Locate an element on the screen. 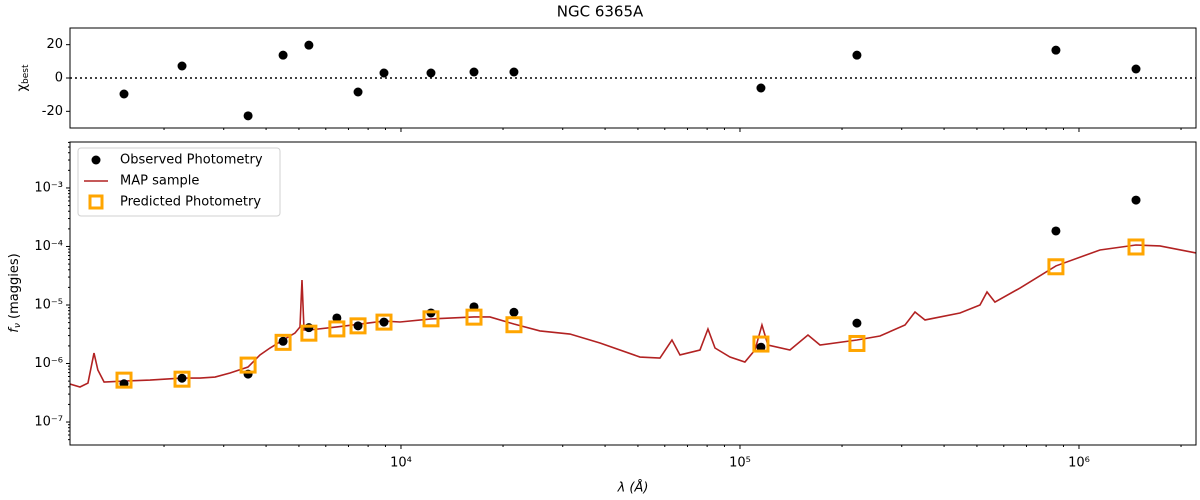 This screenshot has width=1200, height=500. y-label-main: f is located at coordinates (14, 329).